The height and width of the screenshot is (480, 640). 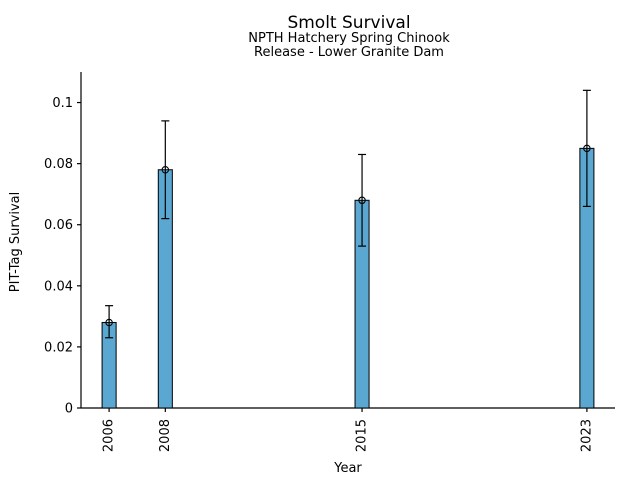 What do you see at coordinates (58, 164) in the screenshot?
I see `y-tick-label: 0.08` at bounding box center [58, 164].